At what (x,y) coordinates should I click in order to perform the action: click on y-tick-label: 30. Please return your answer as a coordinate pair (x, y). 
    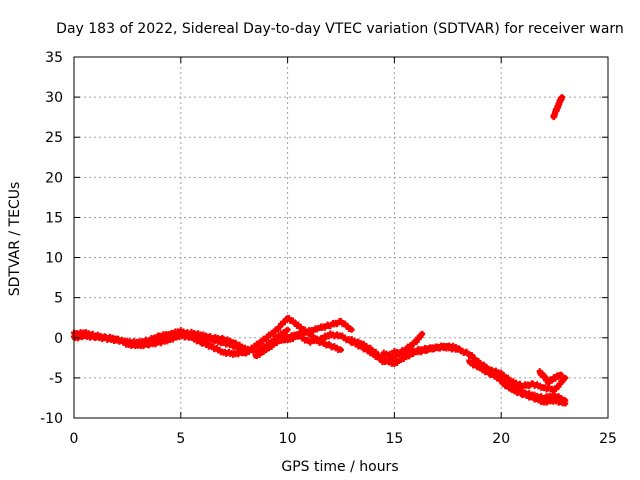
    Looking at the image, I should click on (54, 98).